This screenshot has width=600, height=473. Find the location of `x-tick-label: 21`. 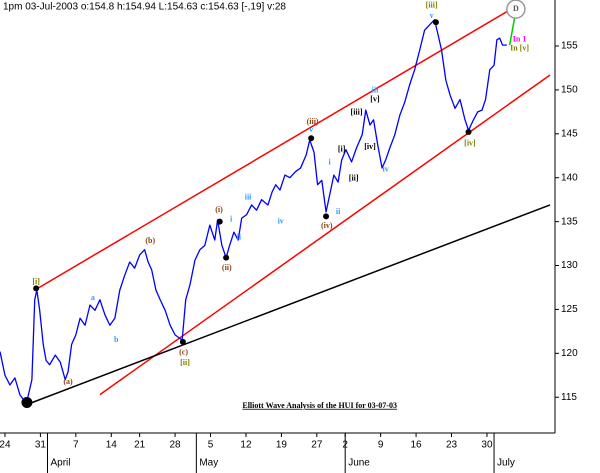

x-tick-label: 21 is located at coordinates (140, 445).